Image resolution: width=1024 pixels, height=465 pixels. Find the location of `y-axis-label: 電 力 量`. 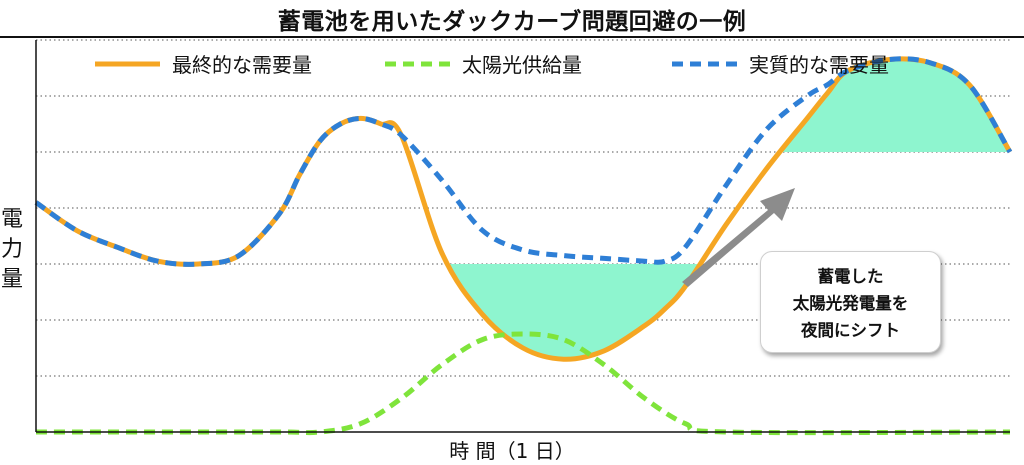

y-axis-label: 電 力 量 is located at coordinates (12, 250).